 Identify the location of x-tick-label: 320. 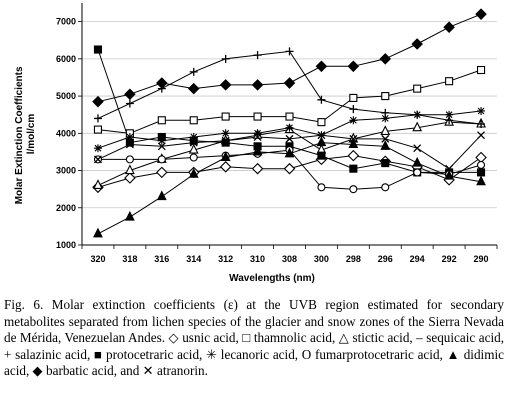
(97, 259).